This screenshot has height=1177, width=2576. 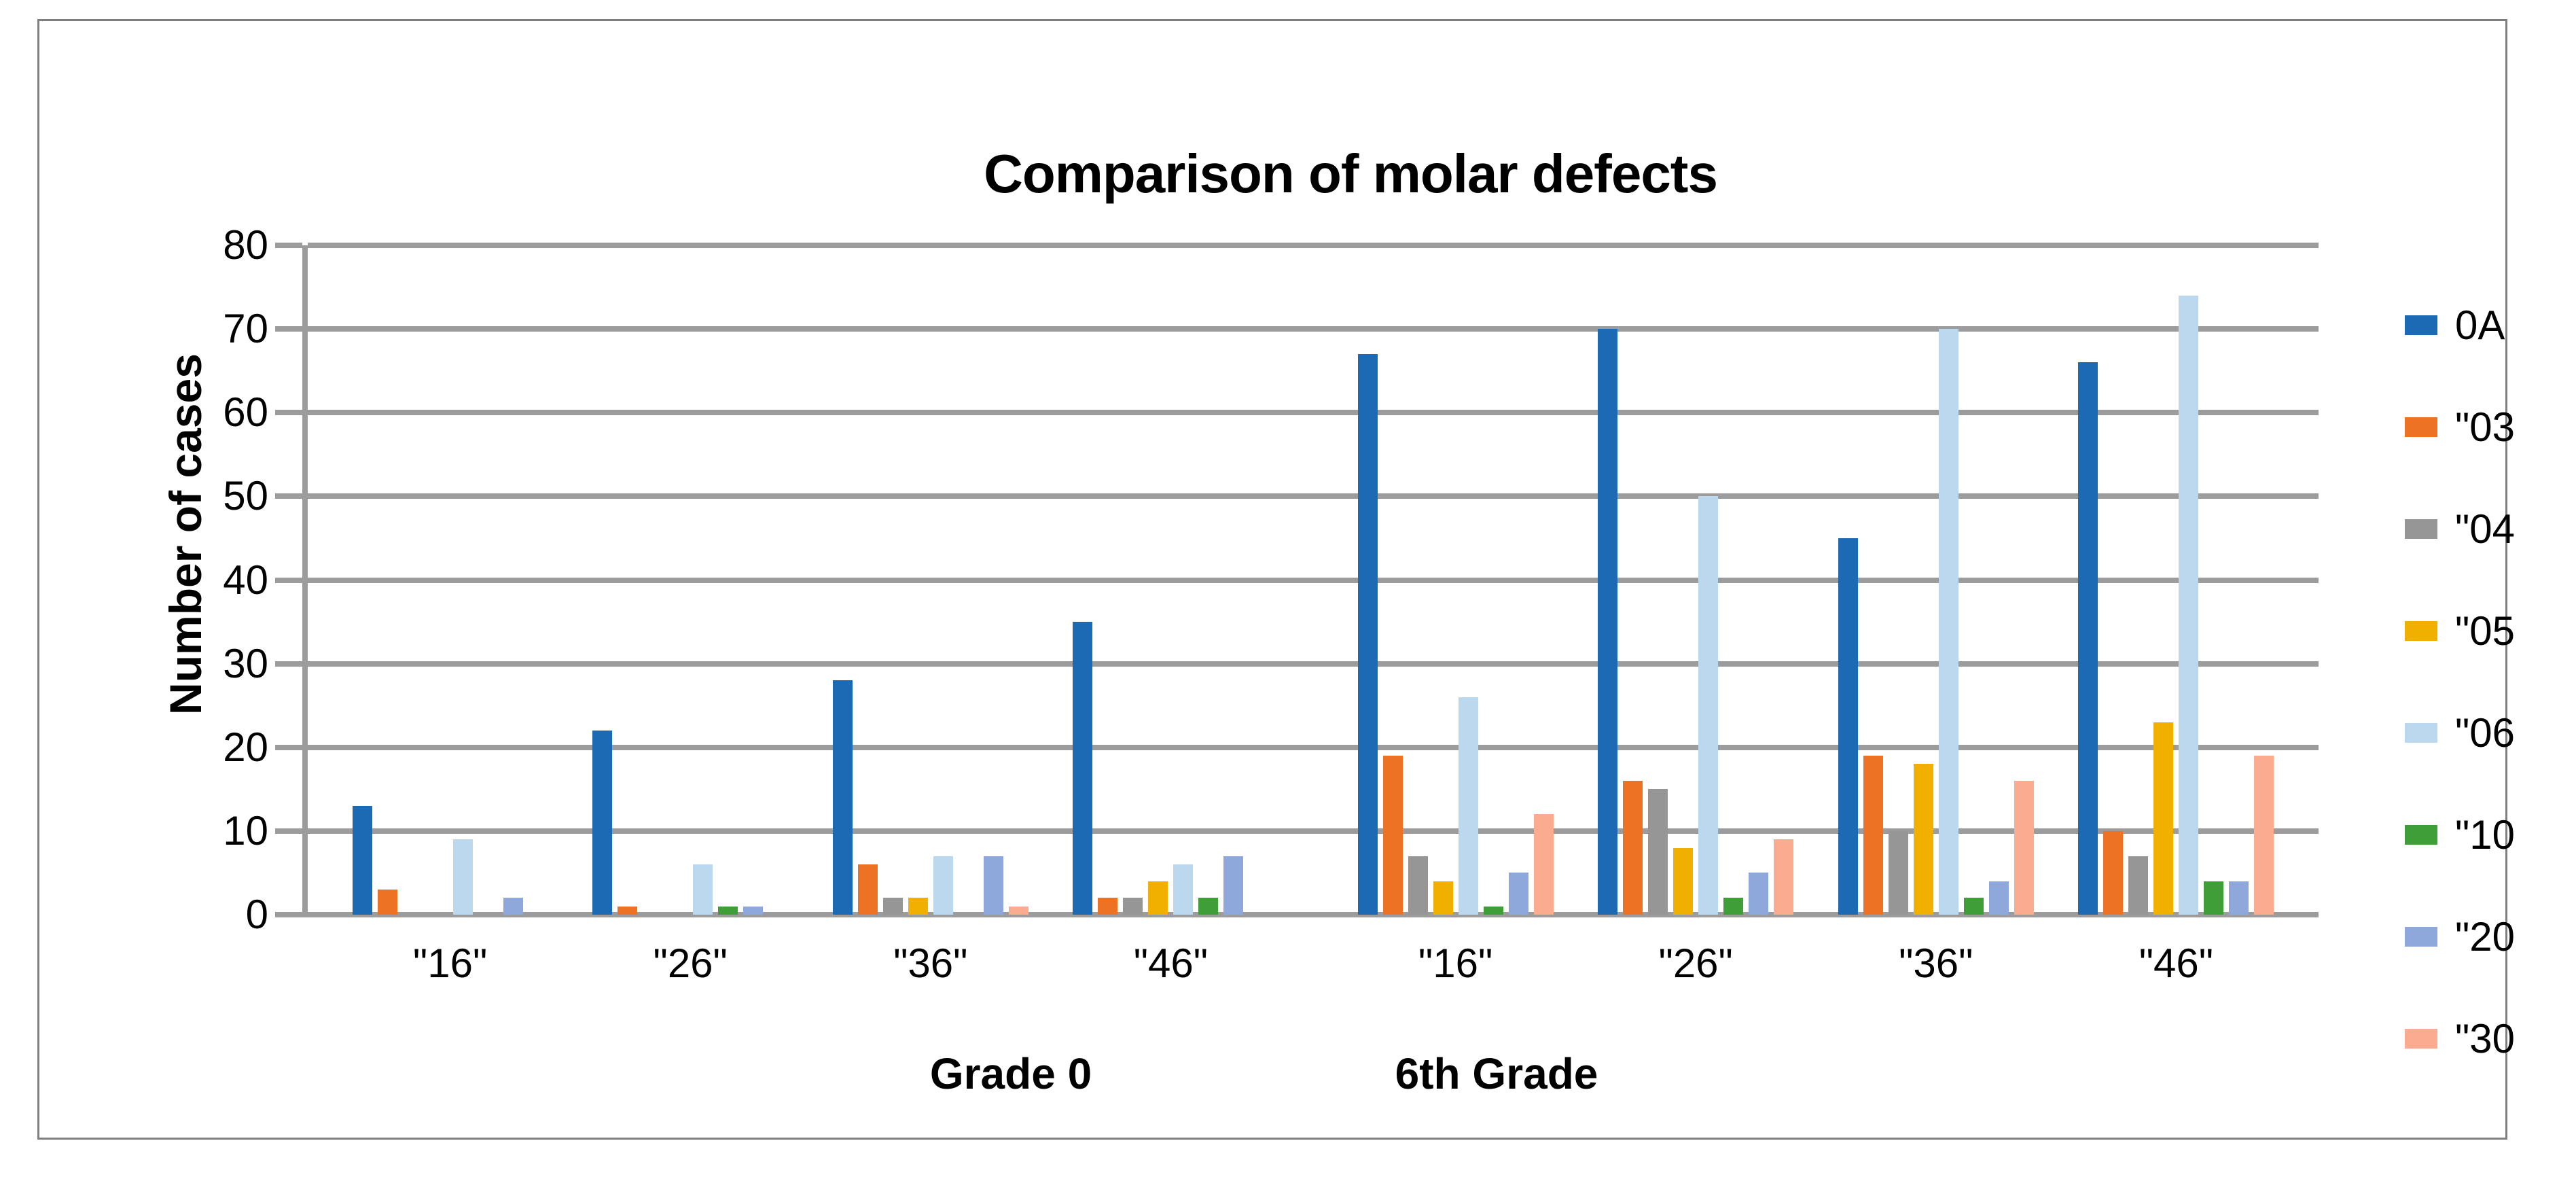 What do you see at coordinates (1351, 174) in the screenshot?
I see `chart-title: Comparison of molar defects` at bounding box center [1351, 174].